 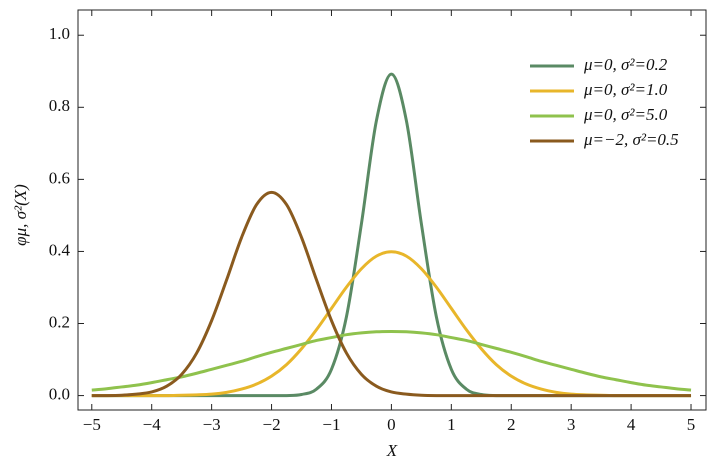 I want to click on y-tick-label: 0.4, so click(x=60, y=249).